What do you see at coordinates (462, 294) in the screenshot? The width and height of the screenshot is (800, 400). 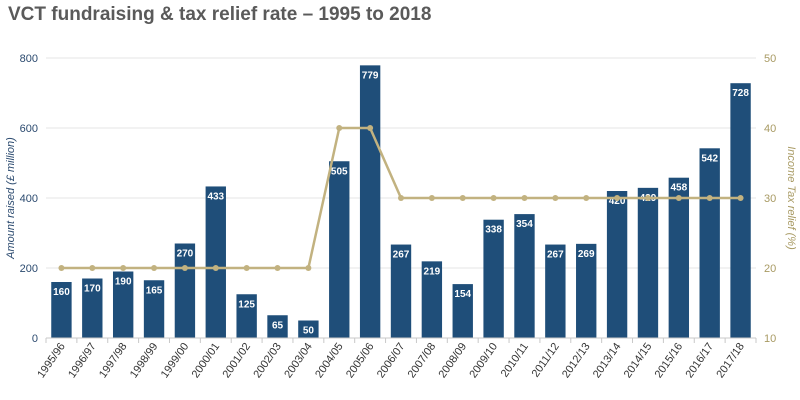 I see `bar-data-label: 154` at bounding box center [462, 294].